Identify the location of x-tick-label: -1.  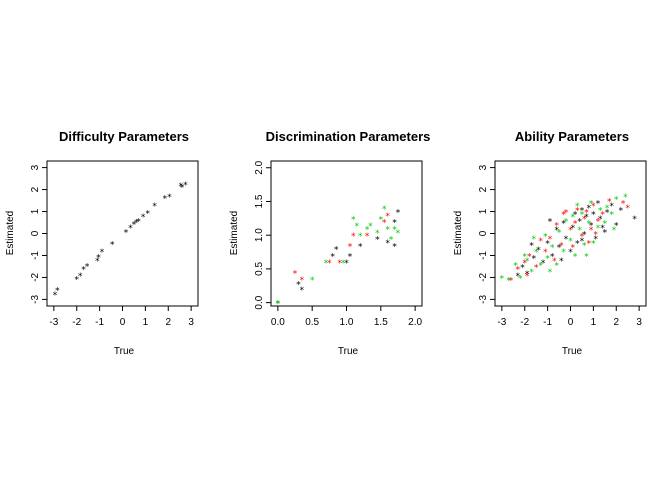
(547, 322).